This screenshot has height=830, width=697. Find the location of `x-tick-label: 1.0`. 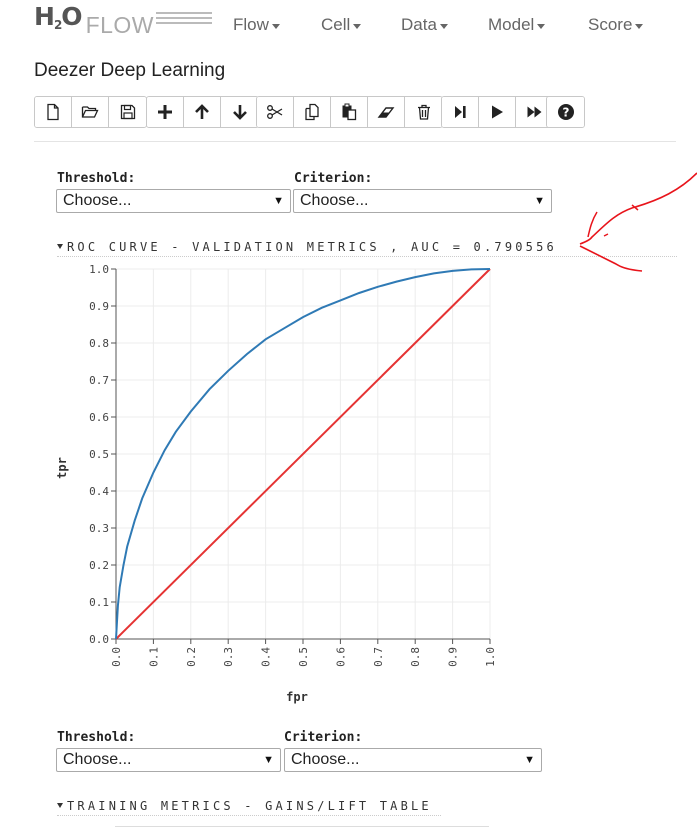

x-tick-label: 1.0 is located at coordinates (490, 657).